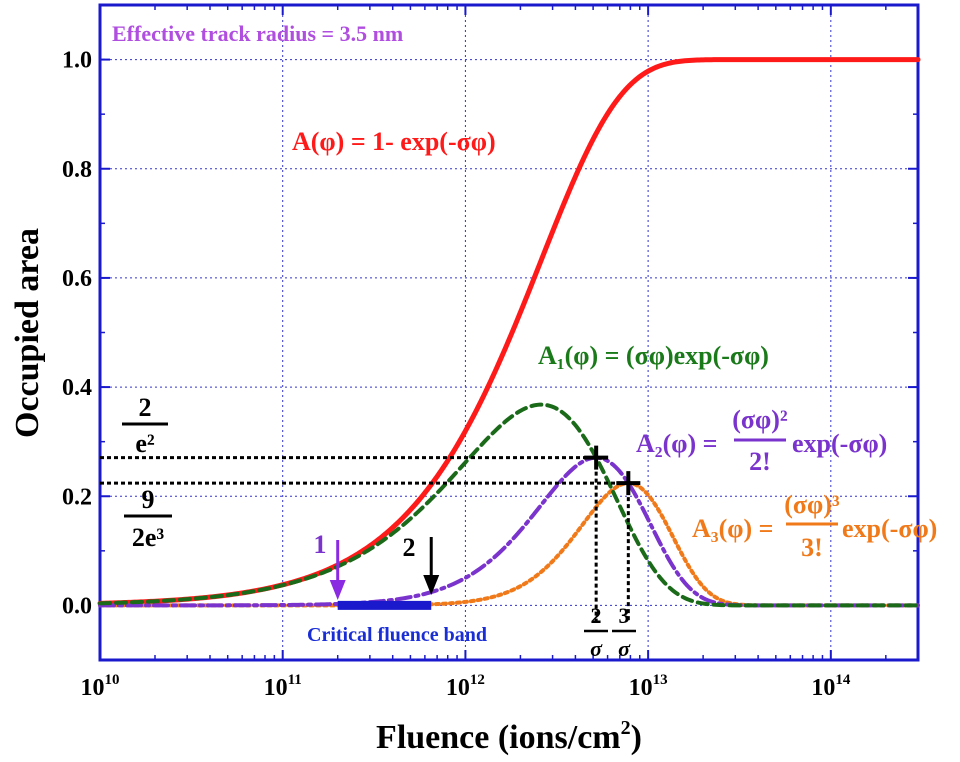 This screenshot has height=762, width=960. I want to click on y-tick-label: 0.8, so click(77, 170).